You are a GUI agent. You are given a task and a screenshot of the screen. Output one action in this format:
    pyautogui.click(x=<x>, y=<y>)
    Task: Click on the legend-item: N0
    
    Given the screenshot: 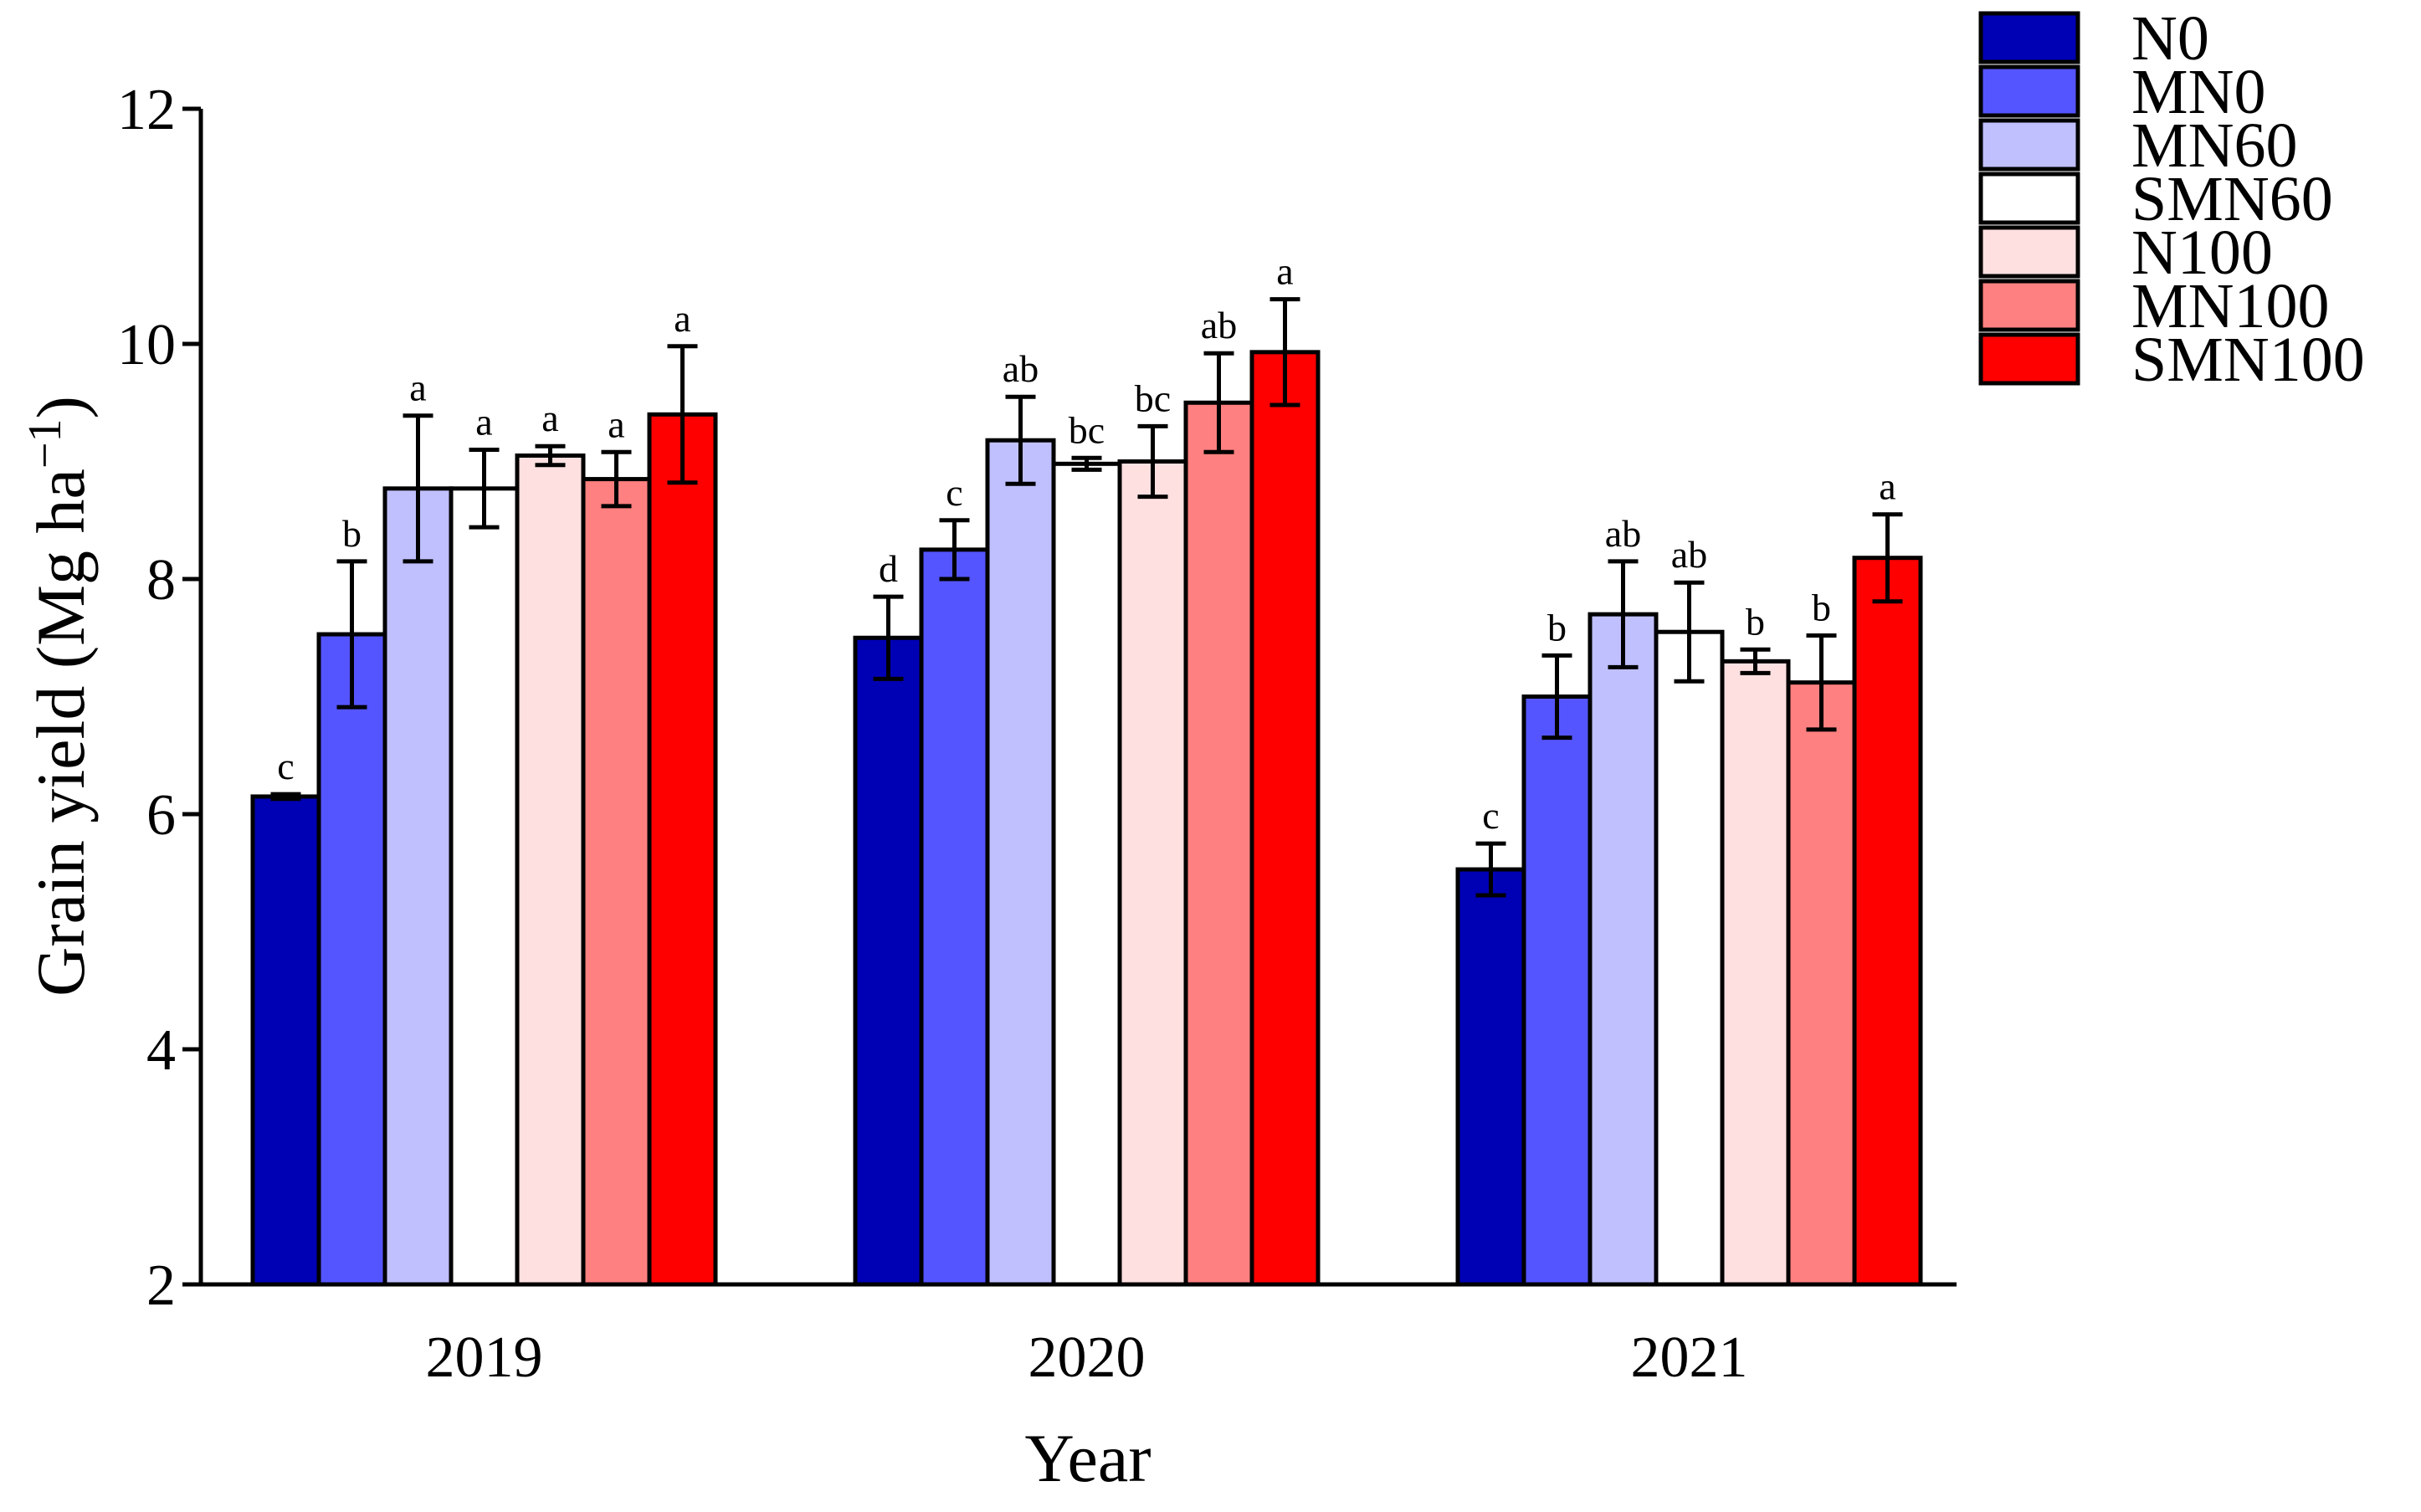 What is the action you would take?
    pyautogui.click(x=2093, y=38)
    